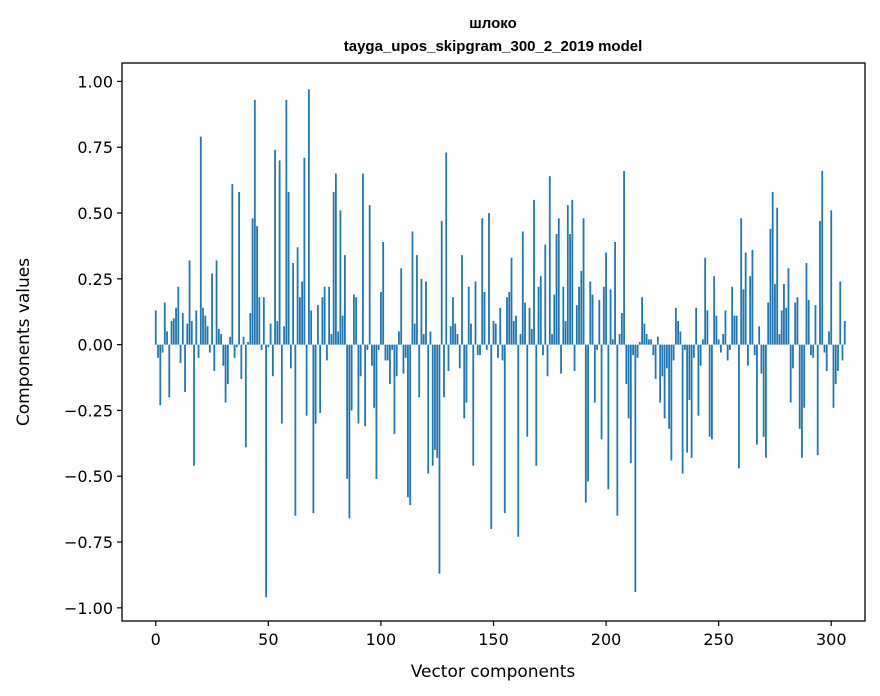 This screenshot has width=880, height=696. I want to click on y-tick-label: −1.00, so click(88, 608).